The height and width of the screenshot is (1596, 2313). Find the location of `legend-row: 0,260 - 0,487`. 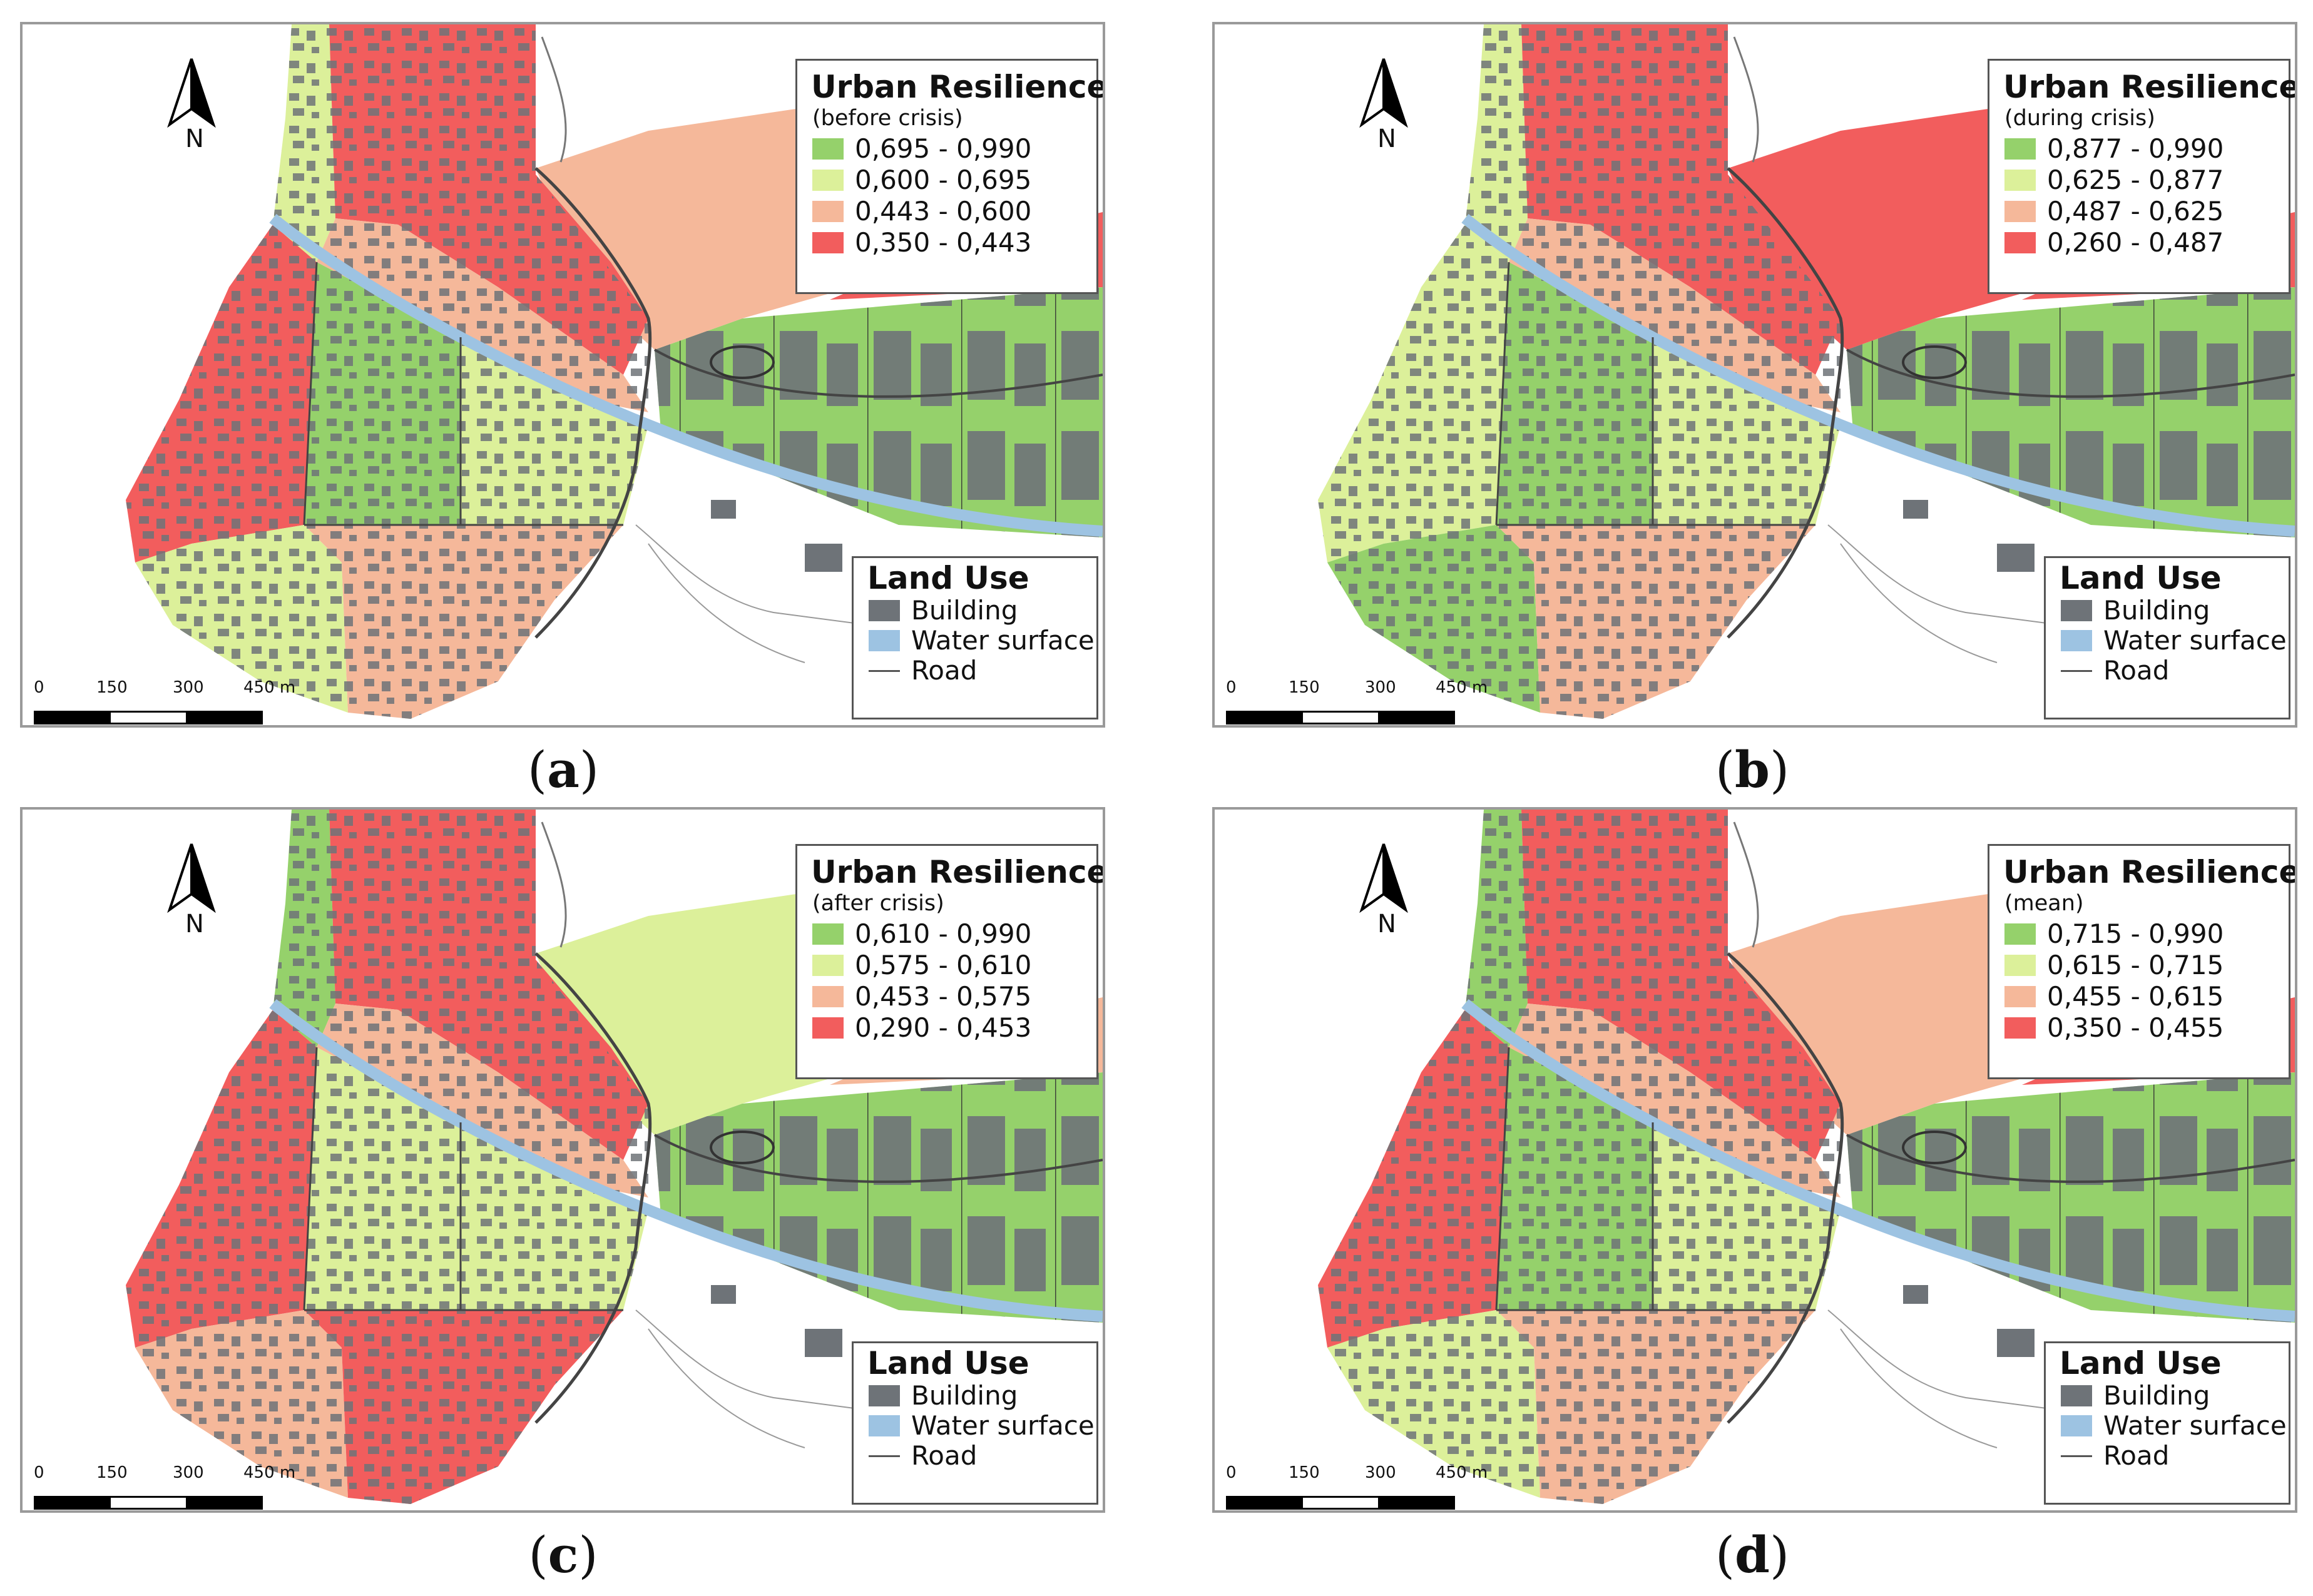

legend-row: 0,260 - 0,487 is located at coordinates (2147, 243).